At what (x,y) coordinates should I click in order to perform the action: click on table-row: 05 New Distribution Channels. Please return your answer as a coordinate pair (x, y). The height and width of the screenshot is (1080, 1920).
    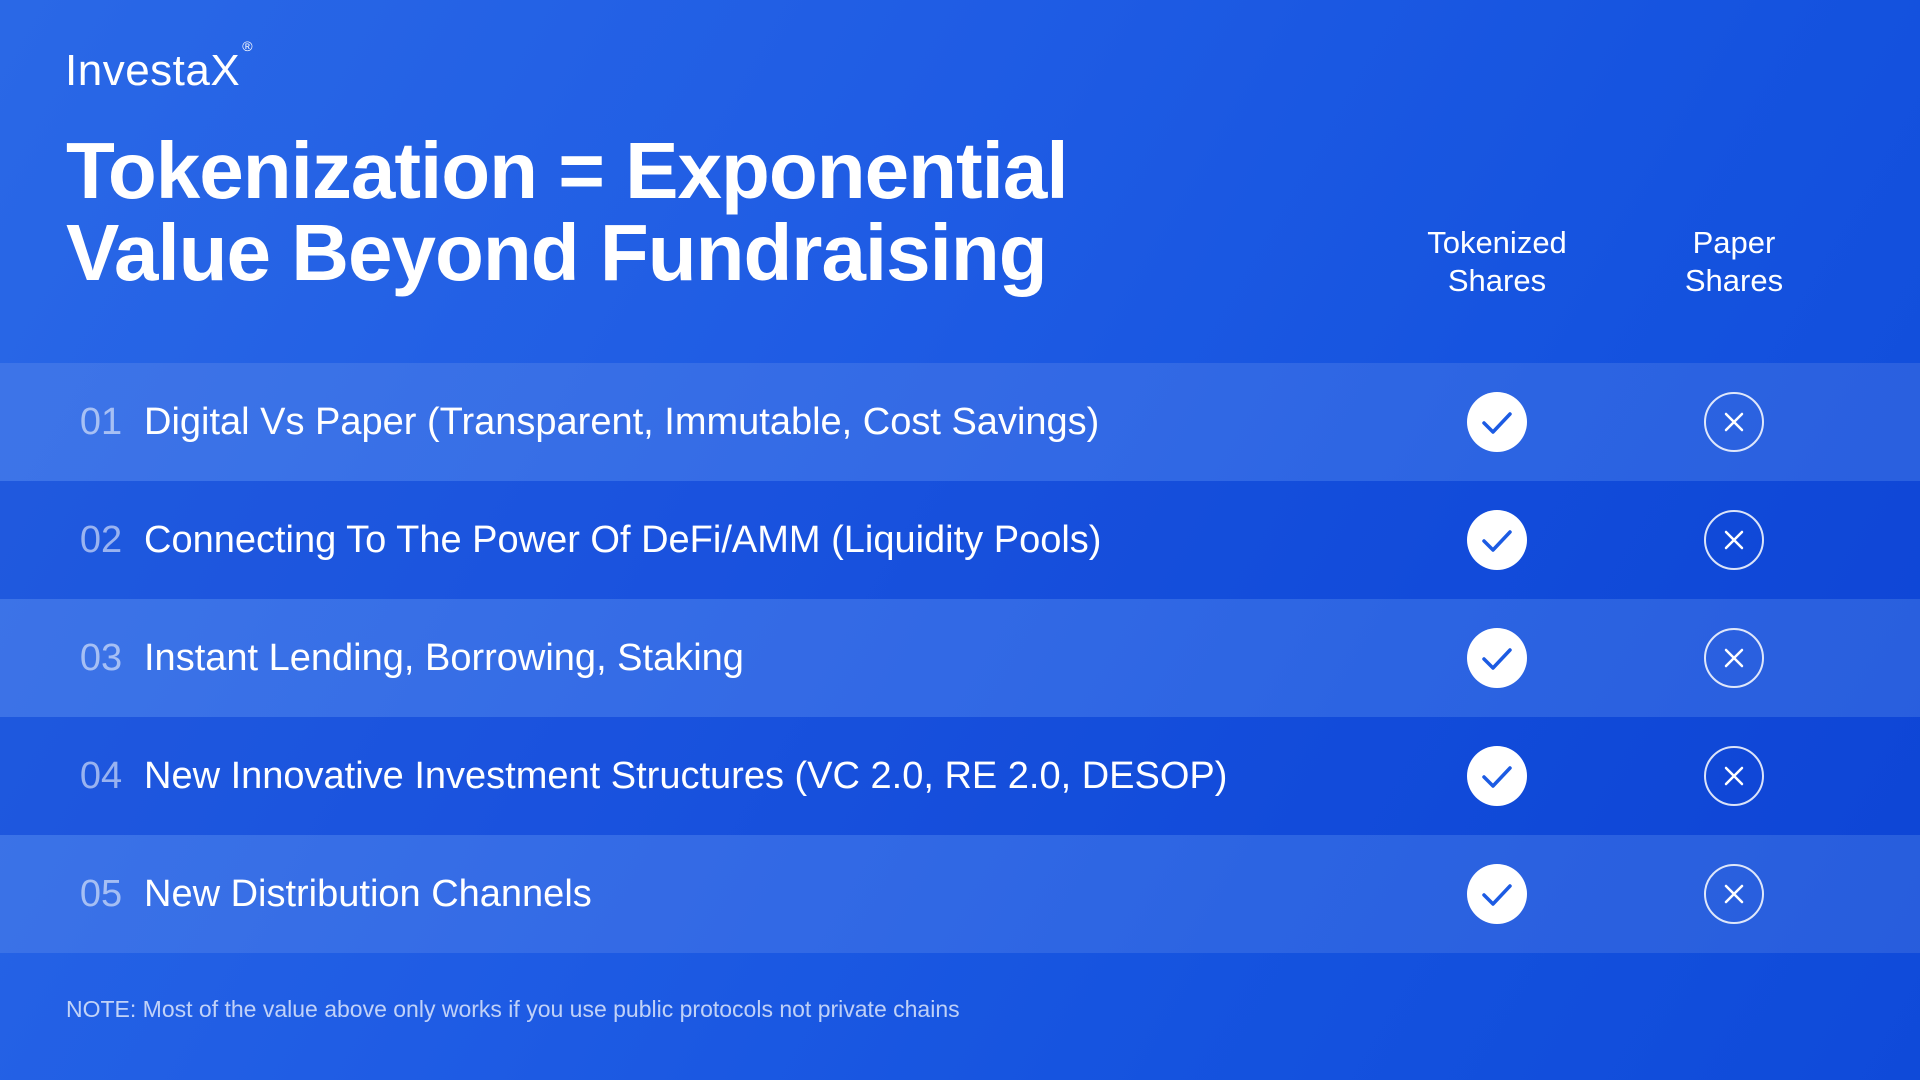
    Looking at the image, I should click on (960, 894).